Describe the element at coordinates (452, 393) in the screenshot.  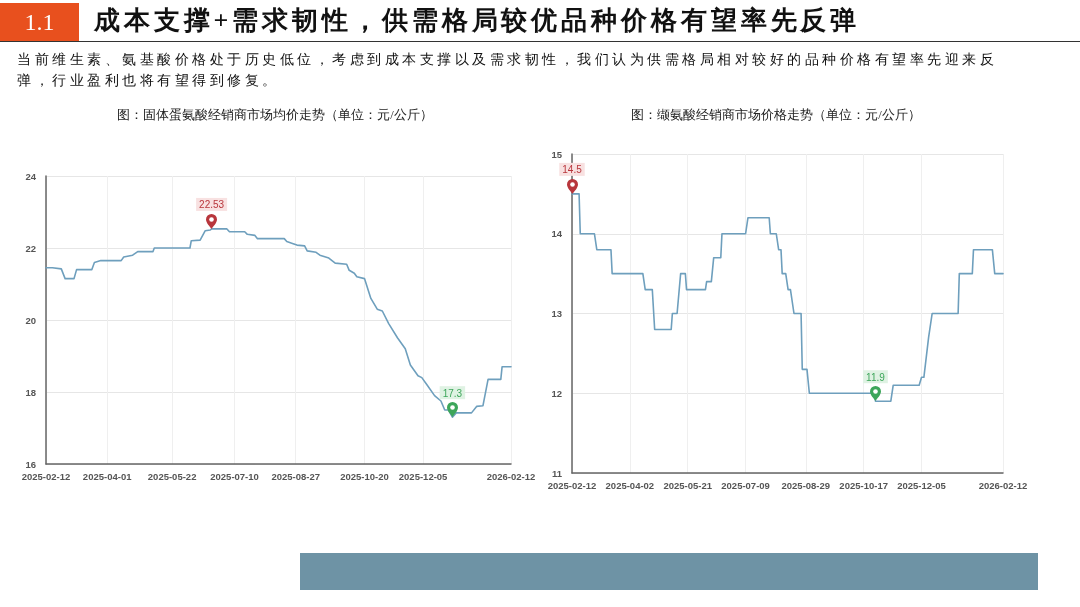
I see `annotation: 17.3` at that location.